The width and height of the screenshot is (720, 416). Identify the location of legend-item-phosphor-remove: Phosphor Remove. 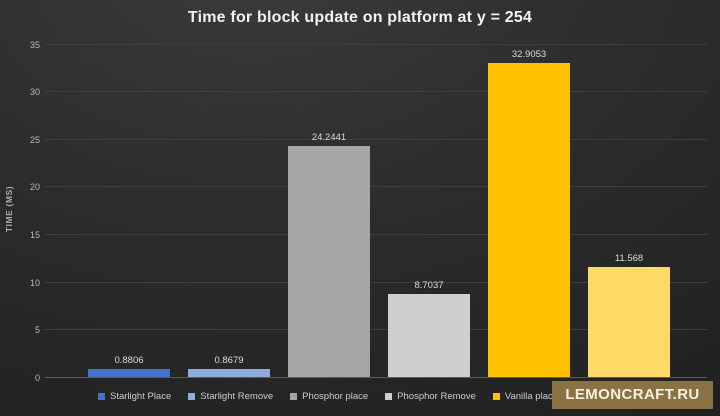
(430, 396).